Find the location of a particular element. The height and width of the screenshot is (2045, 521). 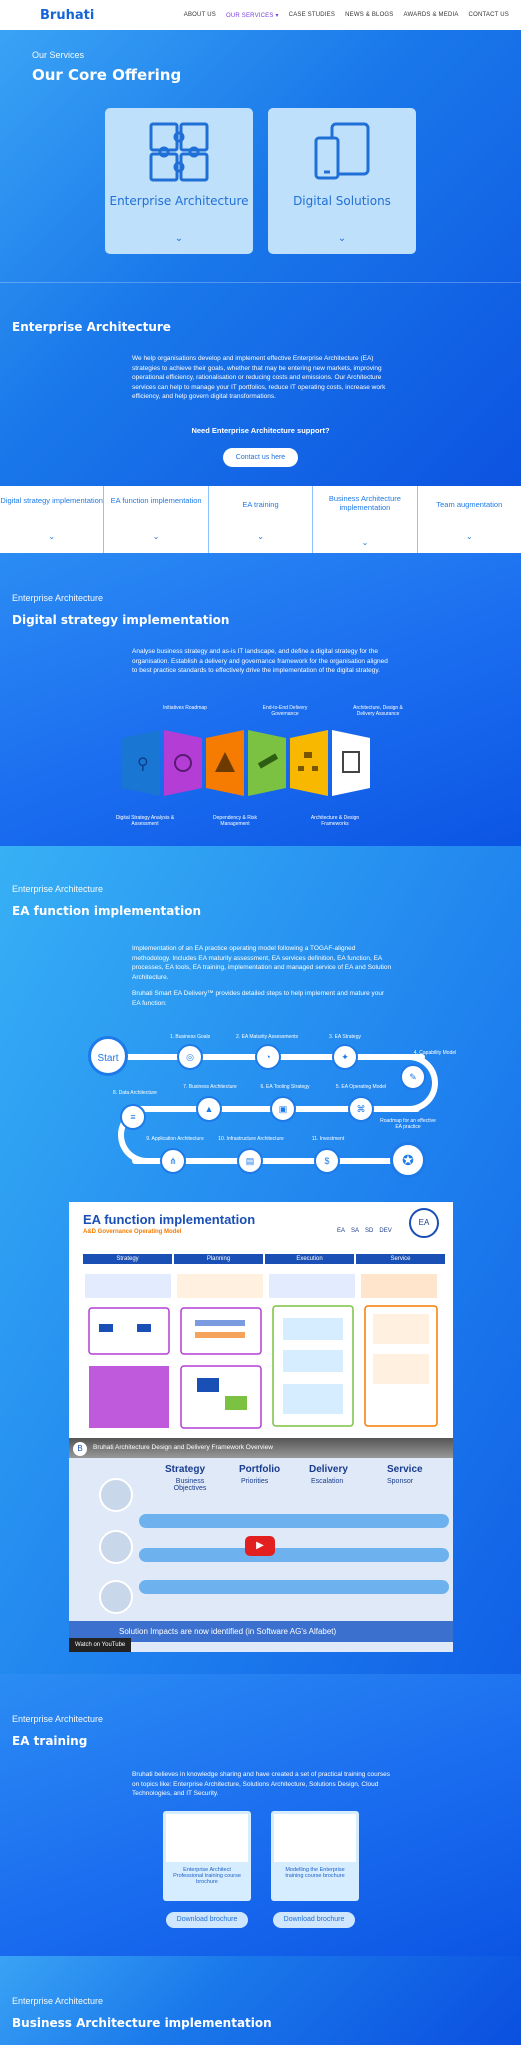

dsi-bottom-label: Architecture & Design Frameworks is located at coordinates (335, 821).